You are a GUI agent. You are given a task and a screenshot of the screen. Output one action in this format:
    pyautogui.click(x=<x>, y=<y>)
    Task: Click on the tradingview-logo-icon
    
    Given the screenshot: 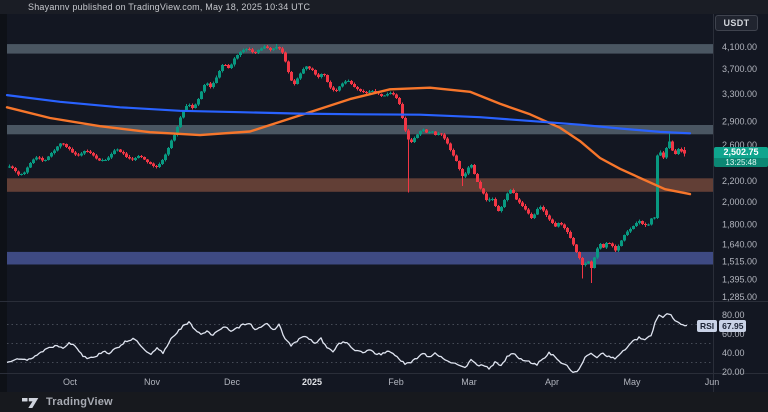 What is the action you would take?
    pyautogui.click(x=31, y=402)
    